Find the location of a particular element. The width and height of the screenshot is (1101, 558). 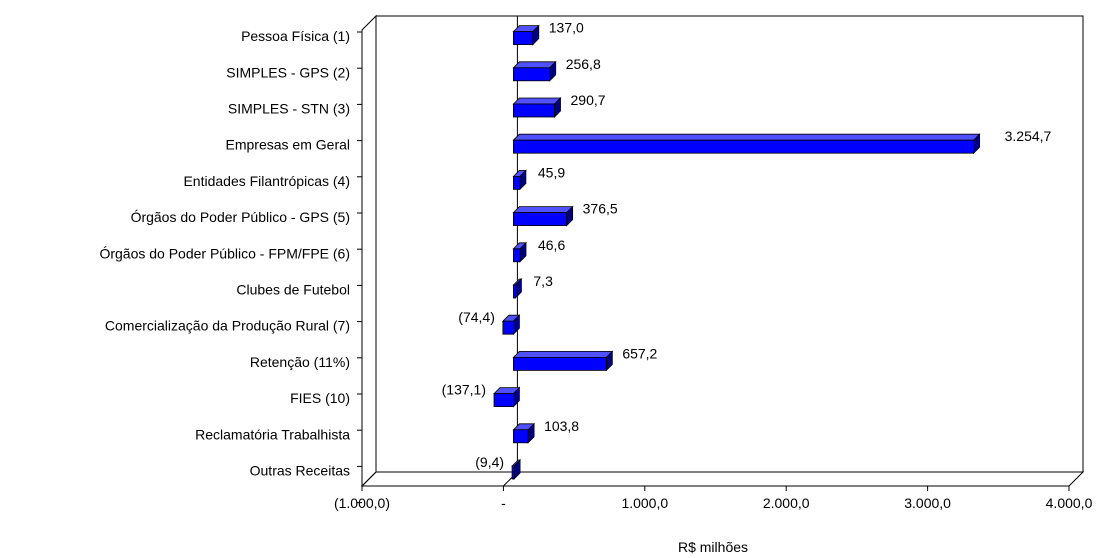

value-label: (137,1) is located at coordinates (464, 390).